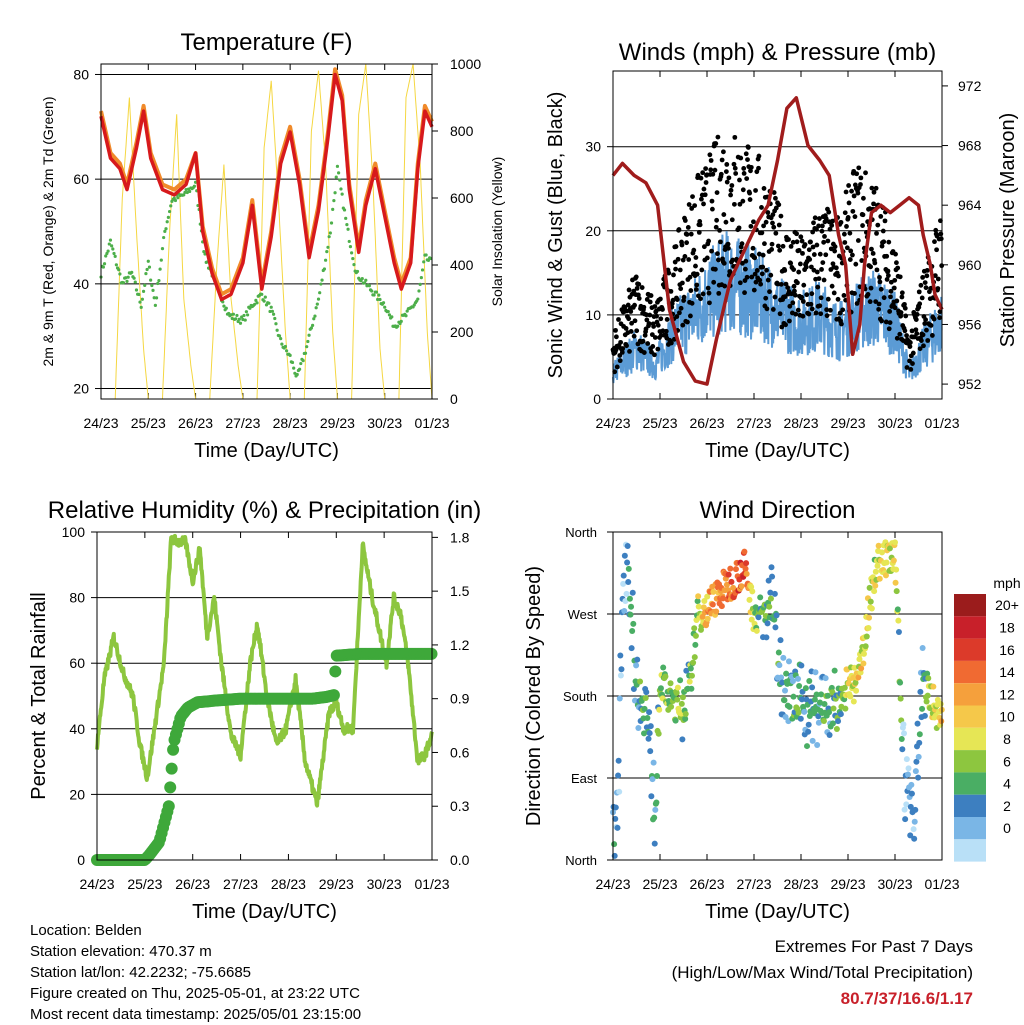 The image size is (1024, 1025). Describe the element at coordinates (1007, 650) in the screenshot. I see `colorbar-label: 16` at that location.